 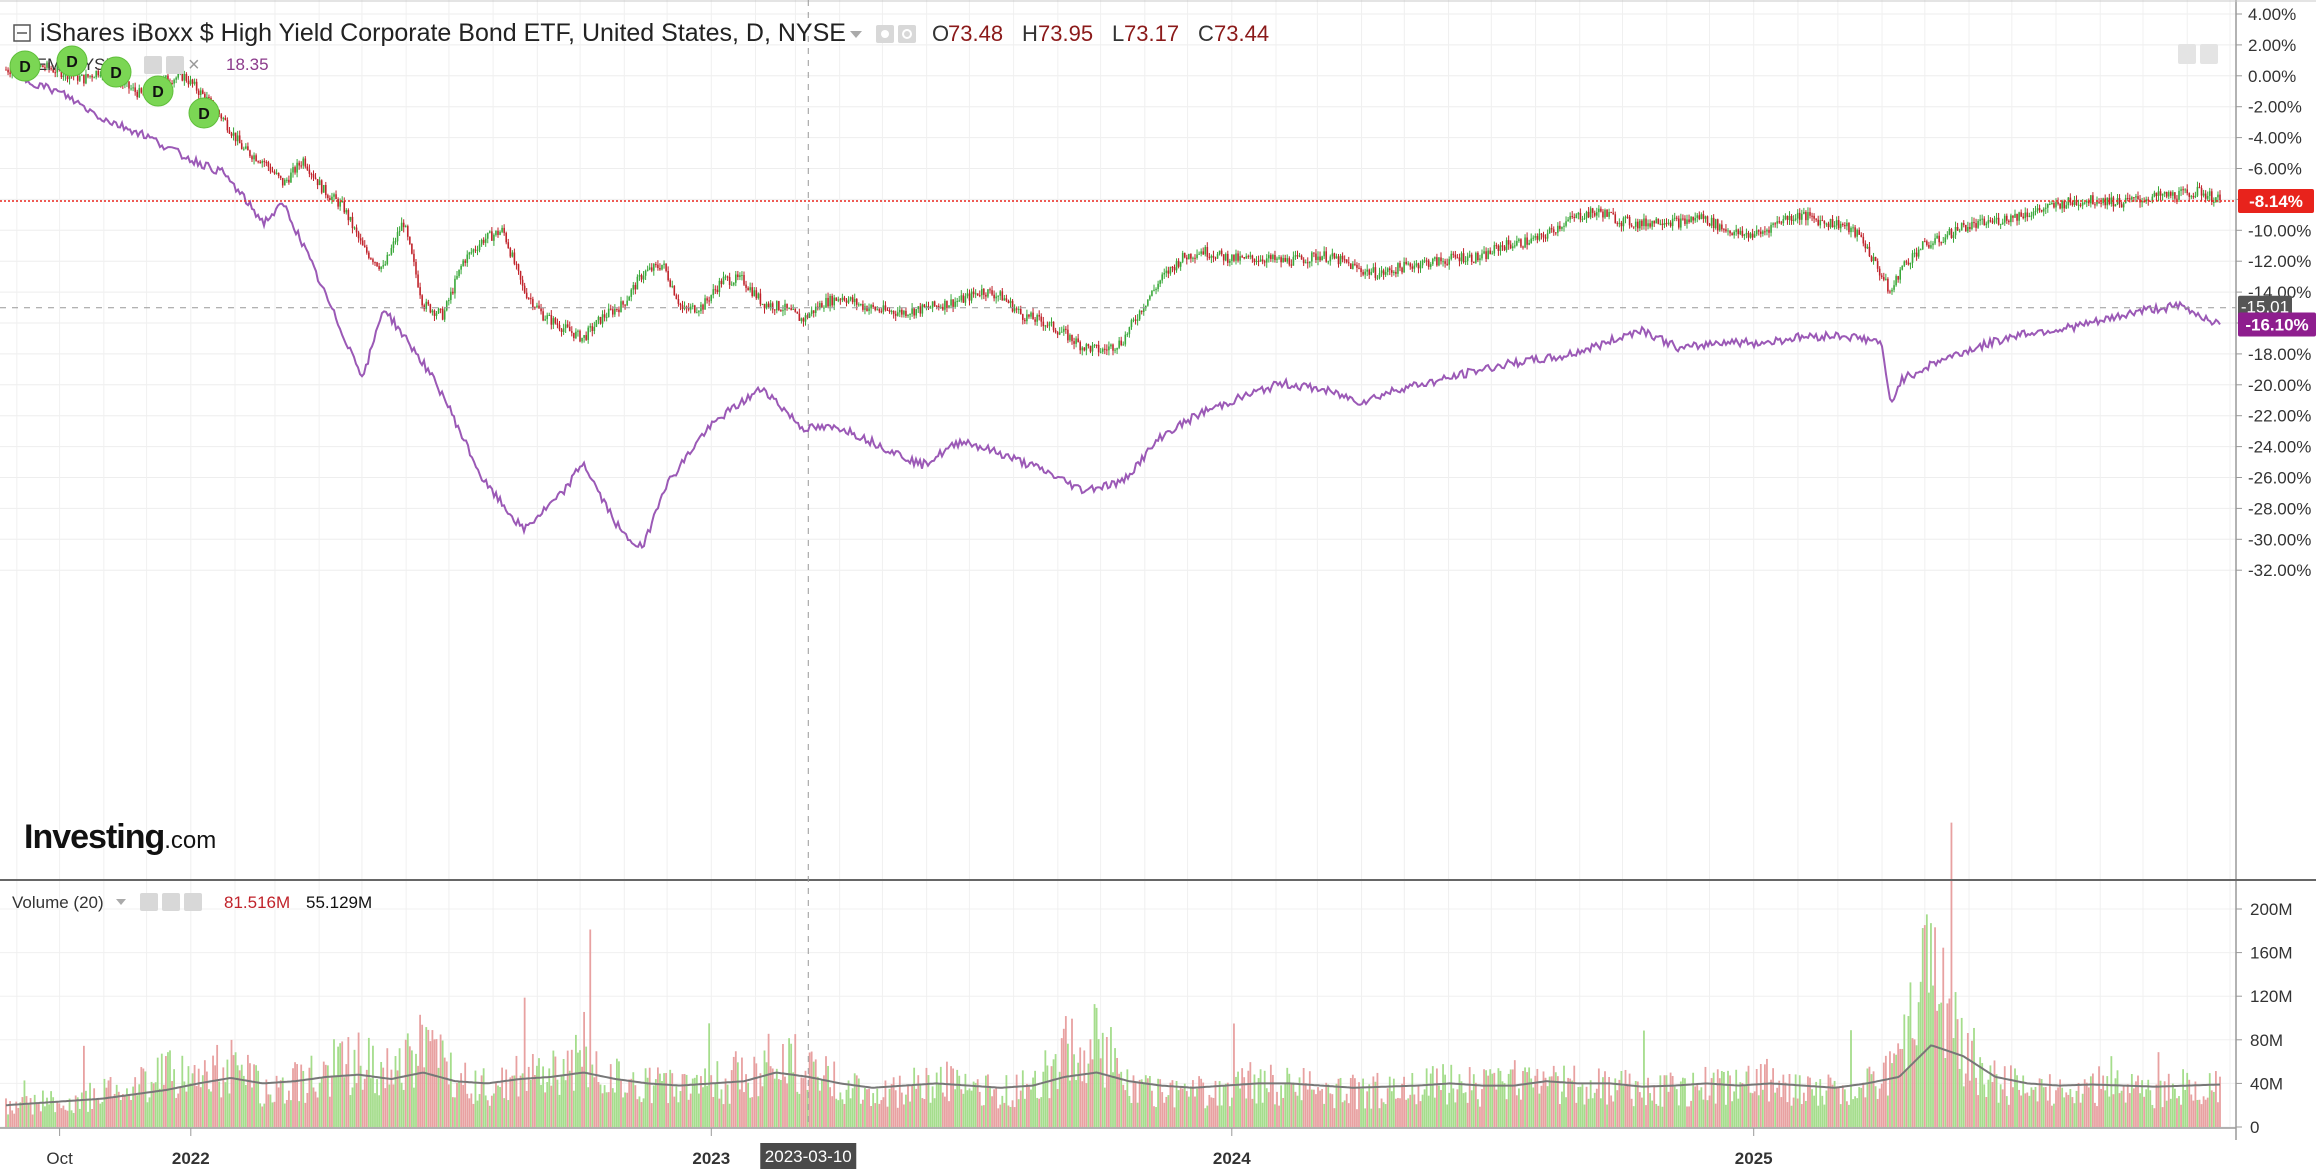 I want to click on gear-icon, so click(x=907, y=34).